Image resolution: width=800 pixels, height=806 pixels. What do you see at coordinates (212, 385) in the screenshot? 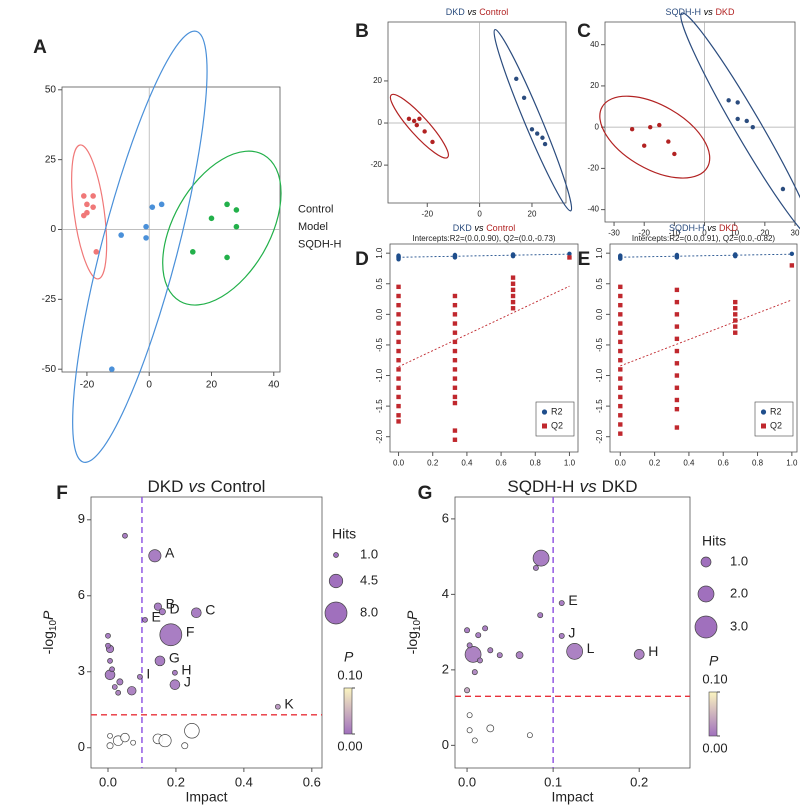
I see `x-tick-label: 20` at bounding box center [212, 385].